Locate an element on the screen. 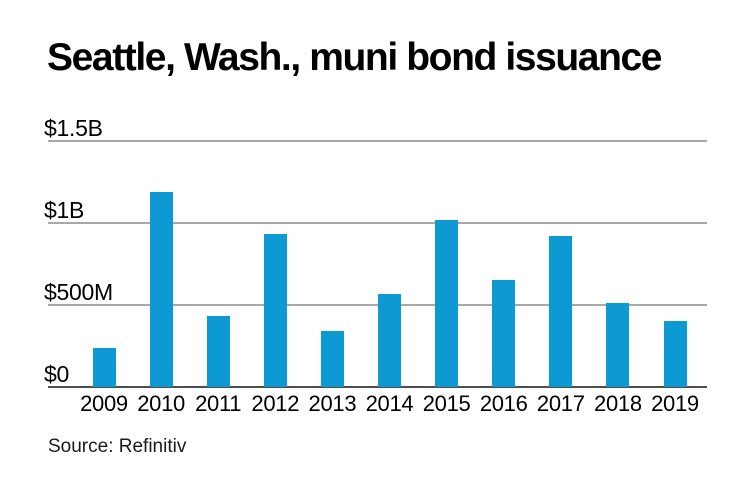 Image resolution: width=740 pixels, height=482 pixels. x-tick-label: 2010 is located at coordinates (161, 403).